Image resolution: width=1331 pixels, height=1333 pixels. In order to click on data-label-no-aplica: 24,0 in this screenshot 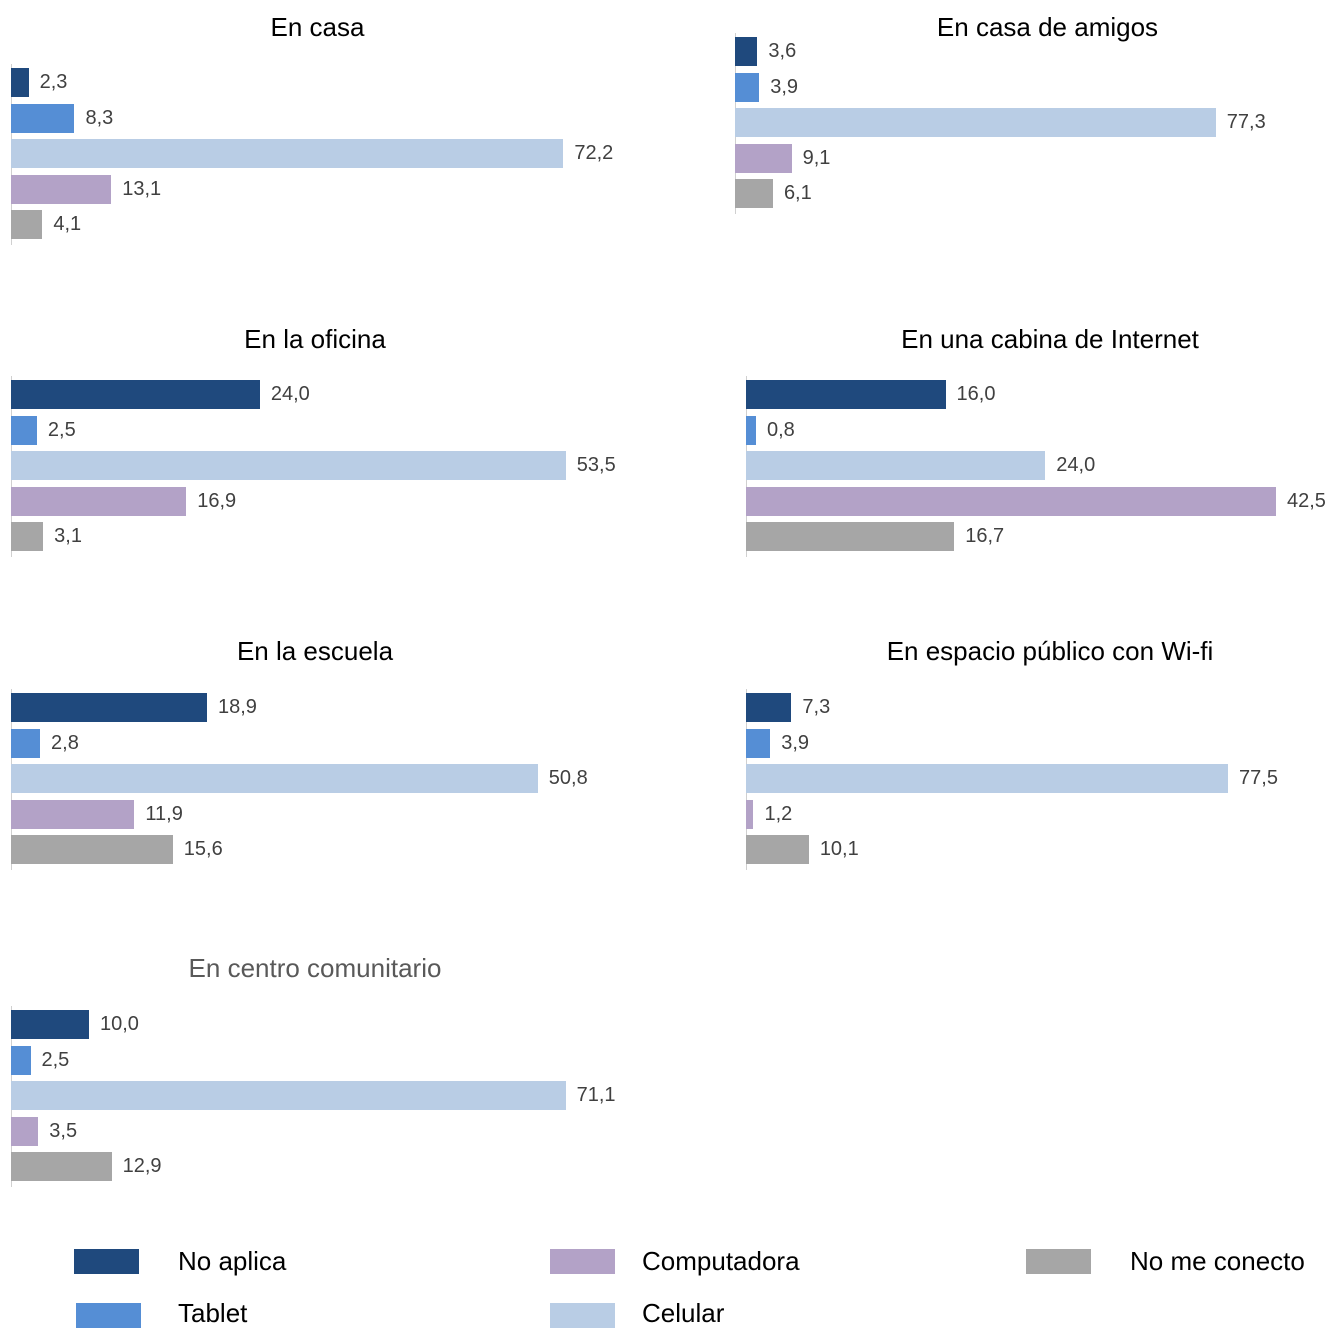, I will do `click(290, 394)`.